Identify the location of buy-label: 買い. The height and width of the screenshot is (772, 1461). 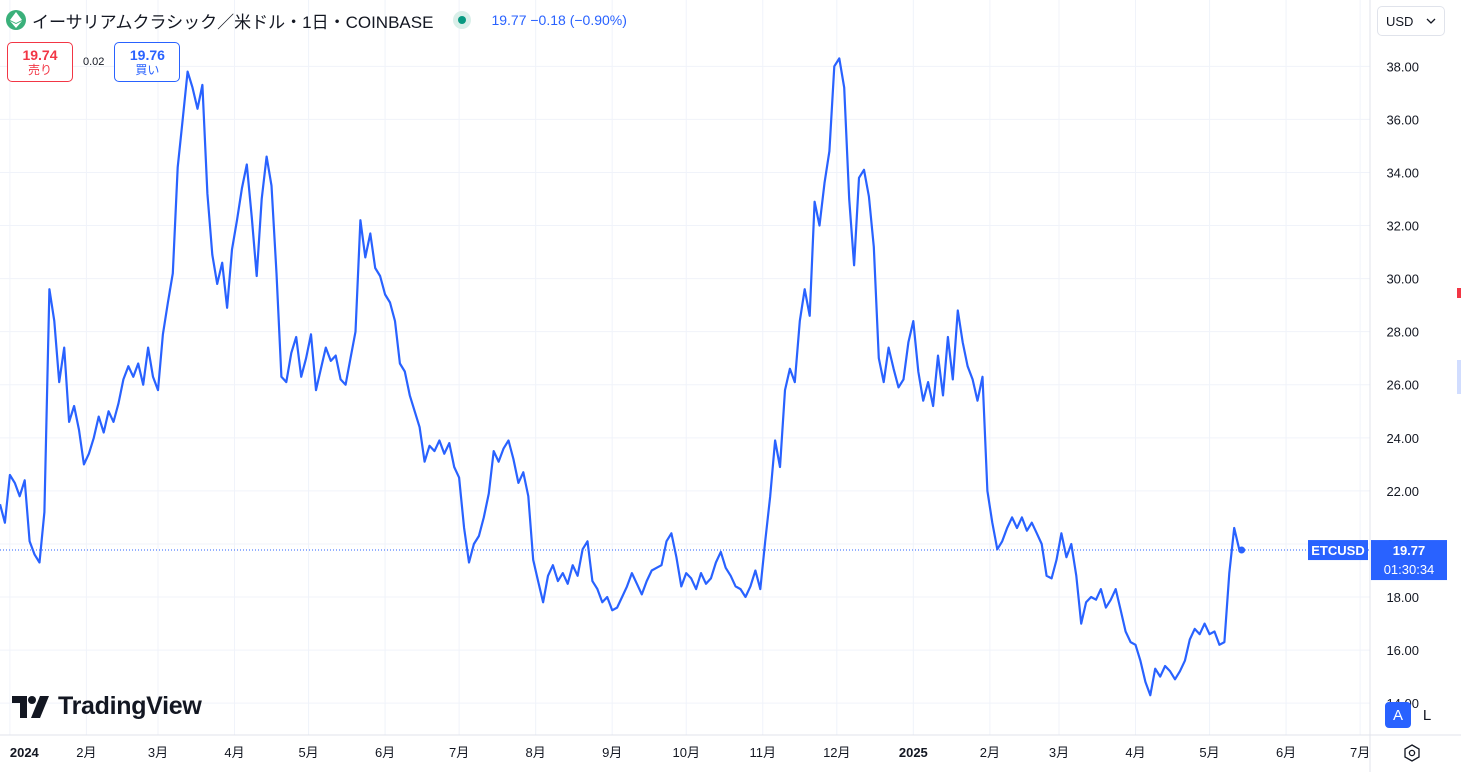
(147, 70).